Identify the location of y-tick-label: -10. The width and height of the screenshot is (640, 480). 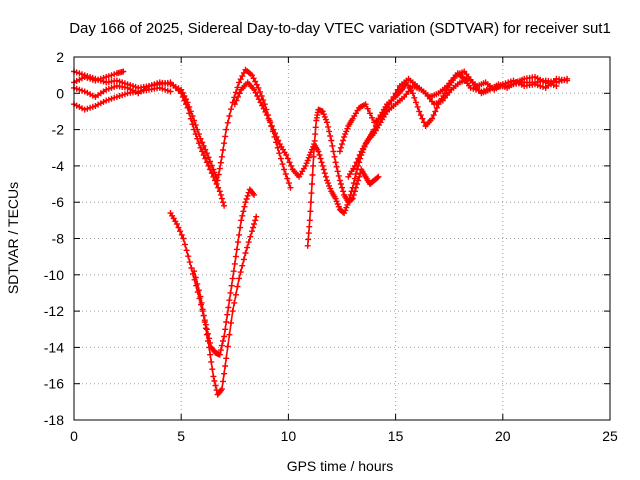
(54, 275).